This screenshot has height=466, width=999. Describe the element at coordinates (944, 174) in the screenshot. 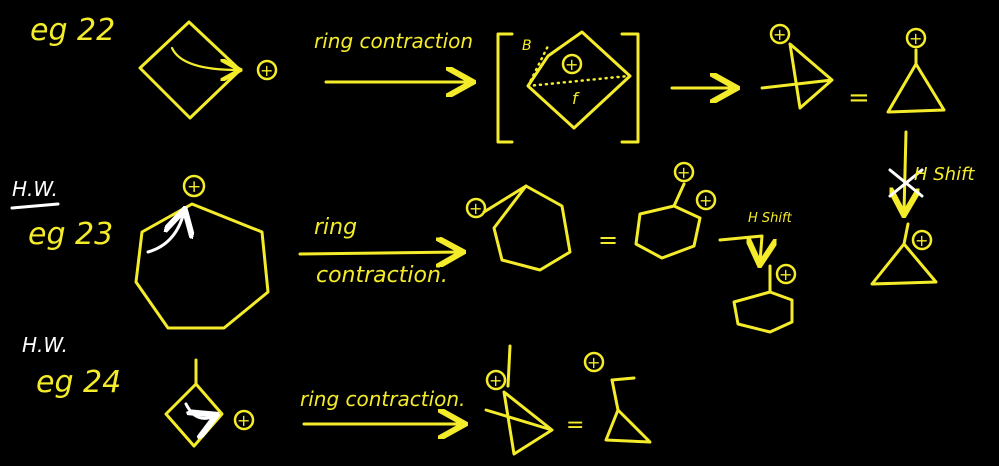

I see `h-shift-label: H Shift` at that location.